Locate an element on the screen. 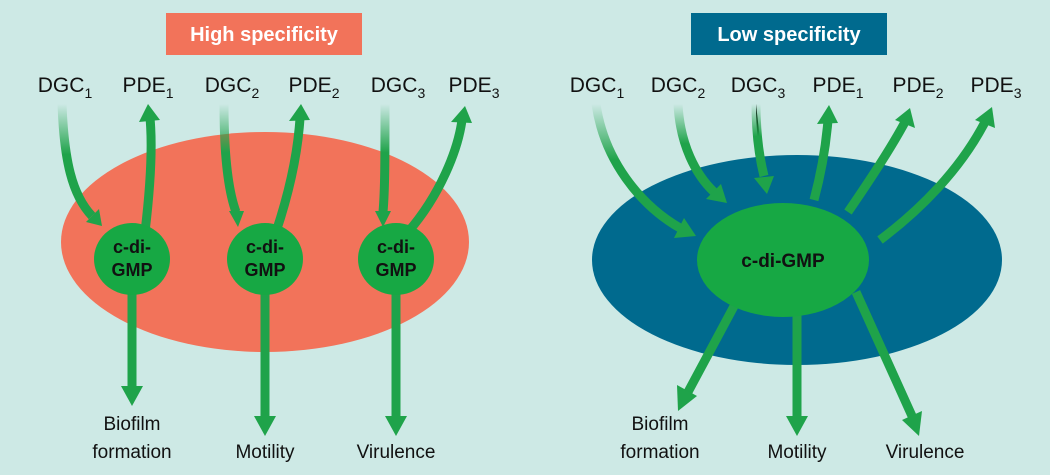  high-dgc-arrows is located at coordinates (224, 165).